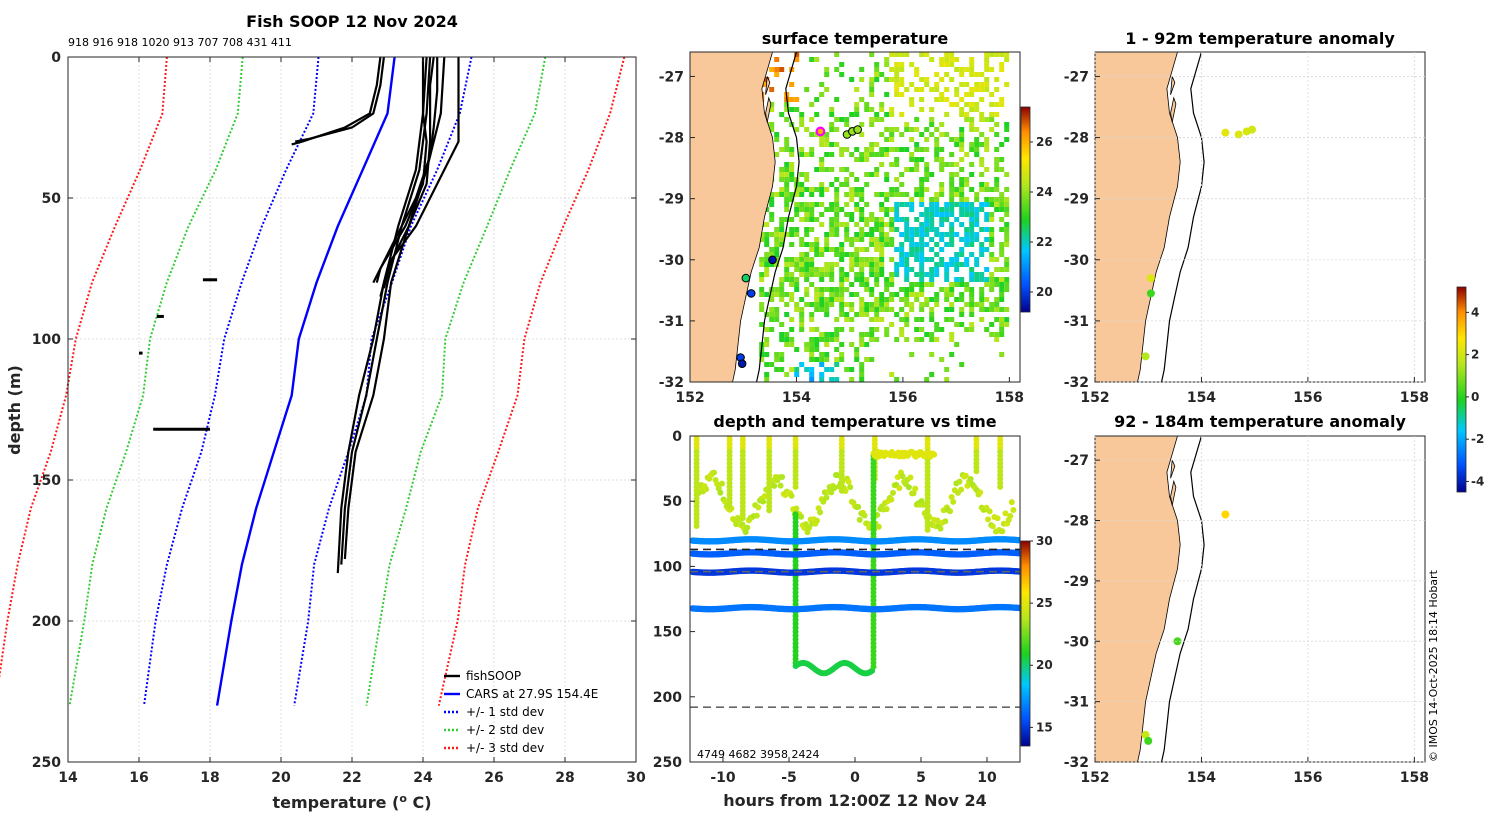  Describe the element at coordinates (796, 398) in the screenshot. I see `map-xtick-label: 154` at that location.